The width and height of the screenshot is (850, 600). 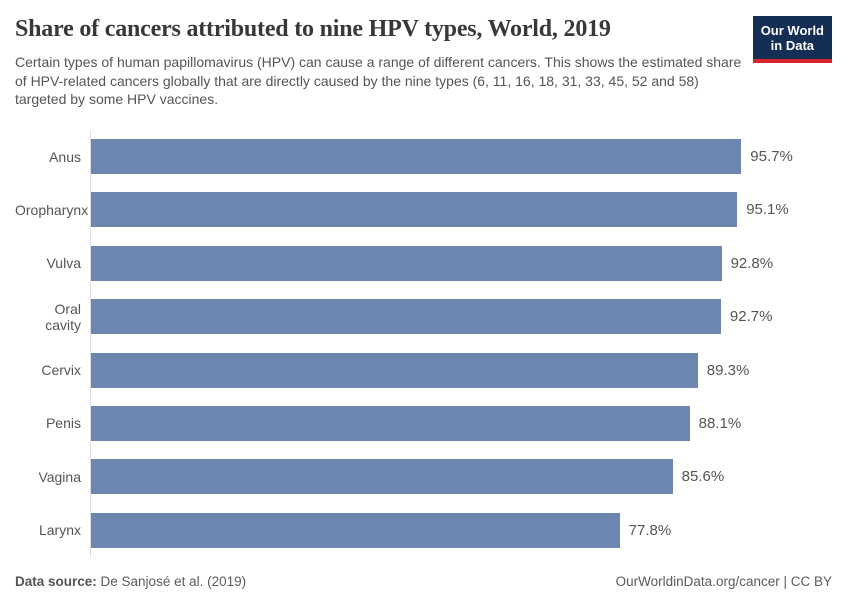 What do you see at coordinates (752, 263) in the screenshot?
I see `value-label: 92.8%` at bounding box center [752, 263].